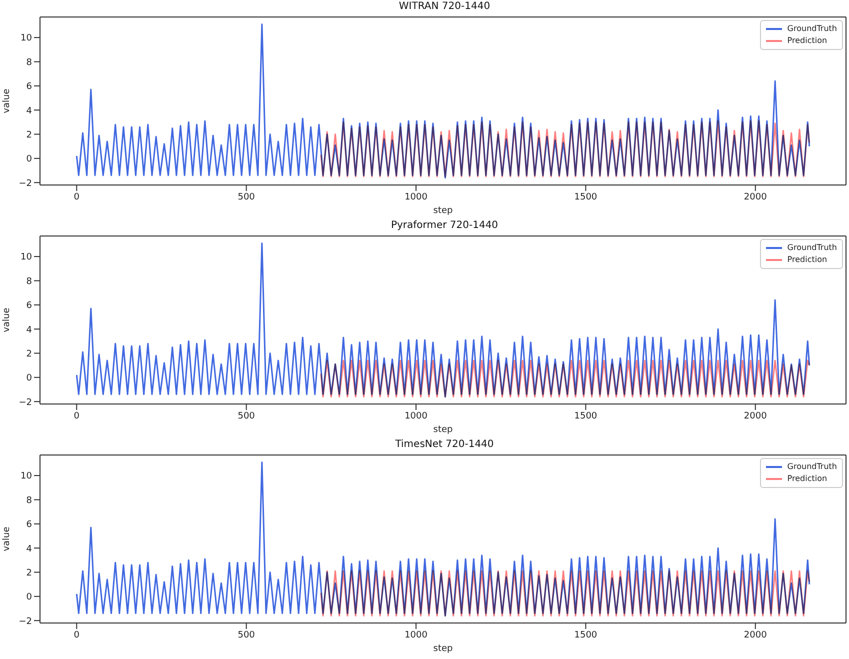  What do you see at coordinates (445, 226) in the screenshot?
I see `chart-title: Pyraformer 720-1440` at bounding box center [445, 226].